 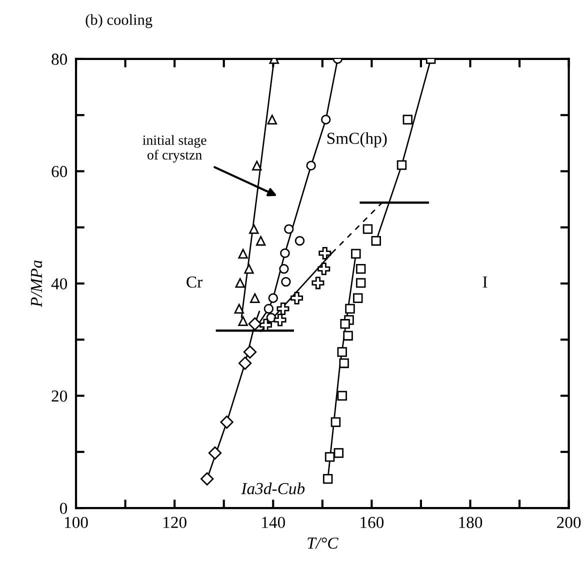 I want to click on y-axis-title: P/MPa, so click(x=36, y=284).